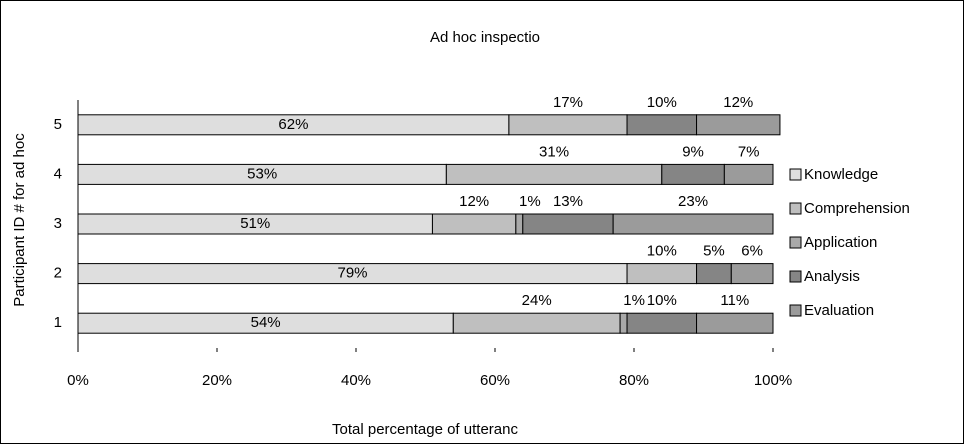 This screenshot has height=445, width=965. Describe the element at coordinates (832, 276) in the screenshot. I see `legend-label: Analysis` at that location.